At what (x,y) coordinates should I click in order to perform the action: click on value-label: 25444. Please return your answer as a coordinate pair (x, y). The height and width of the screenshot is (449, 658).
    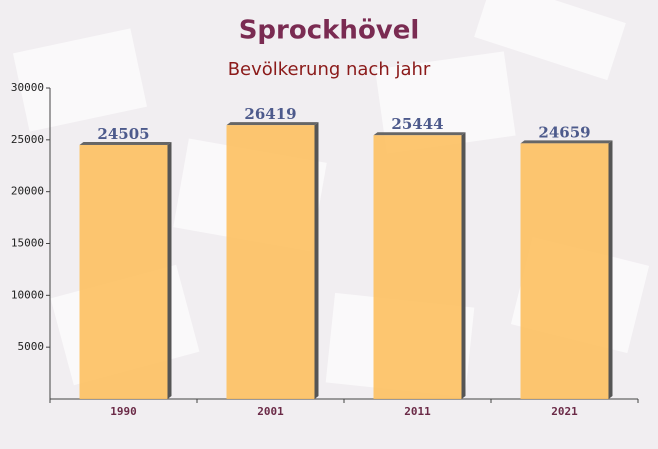
    Looking at the image, I should click on (417, 124).